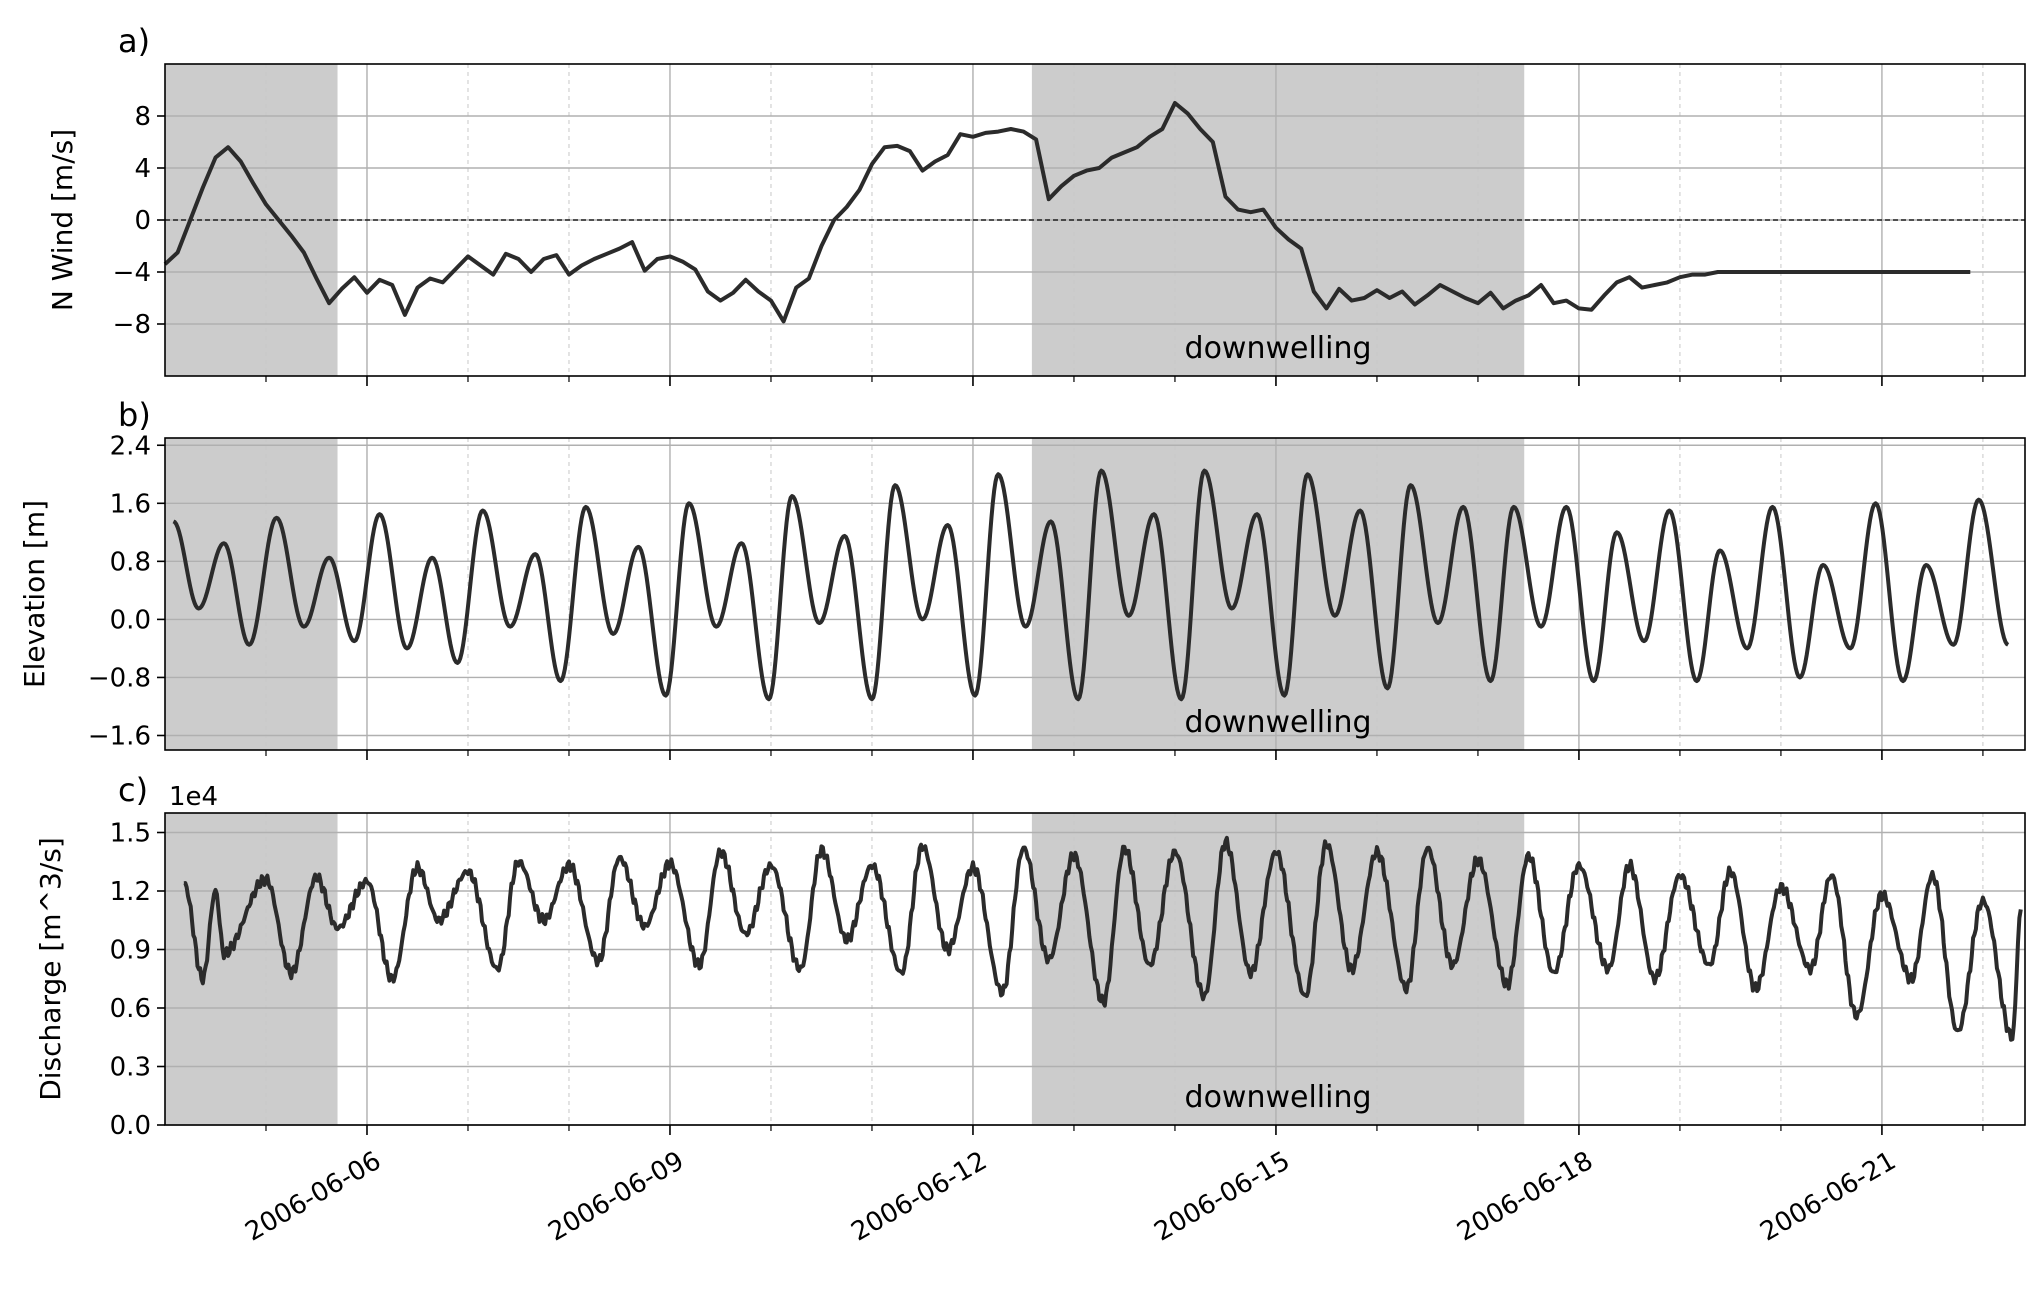 The image size is (2044, 1290). I want to click on y-tick-label: 0.8, so click(130, 562).